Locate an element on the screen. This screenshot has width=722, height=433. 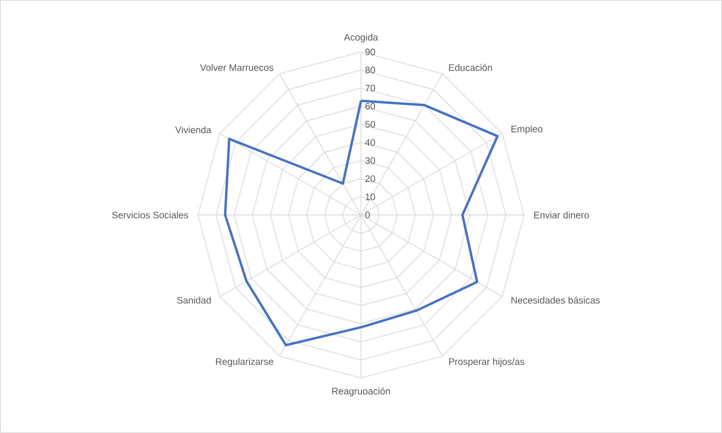
spoke-label: Servicios Sociales is located at coordinates (150, 215).